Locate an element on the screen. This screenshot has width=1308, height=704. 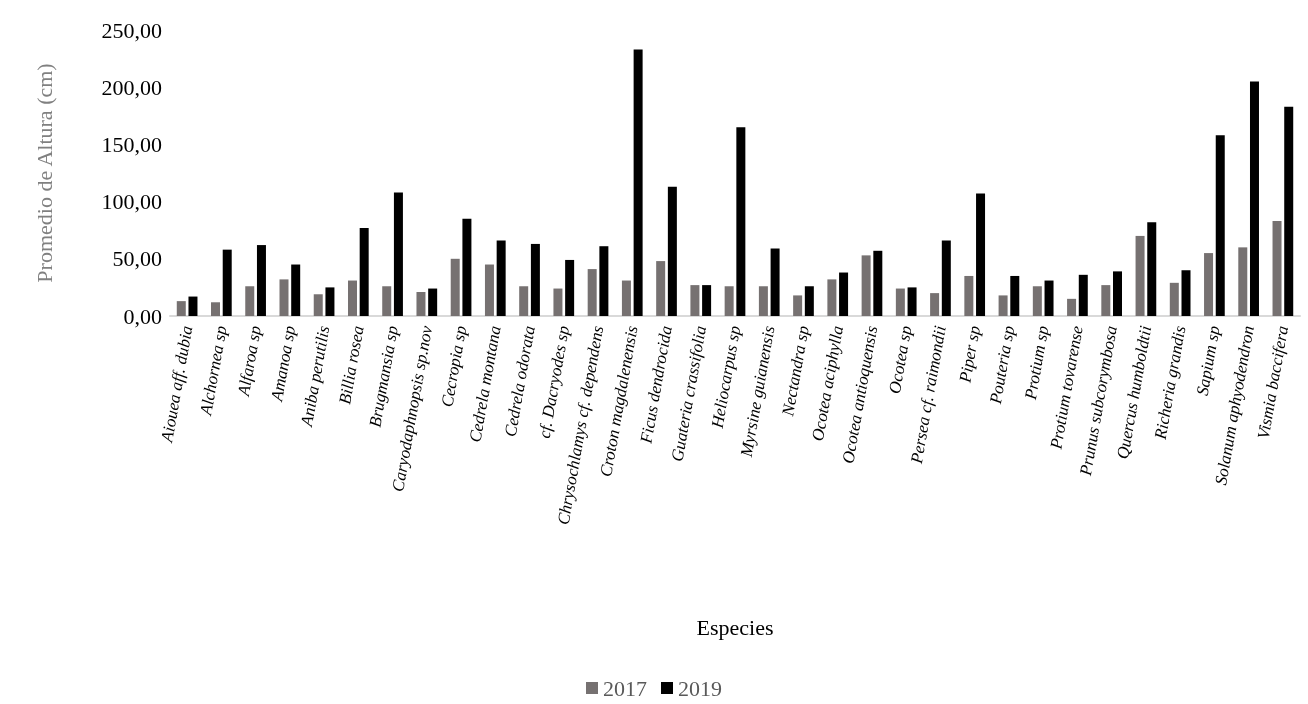
x-tick-label: Ficus dendrocida is located at coordinates (656, 385).